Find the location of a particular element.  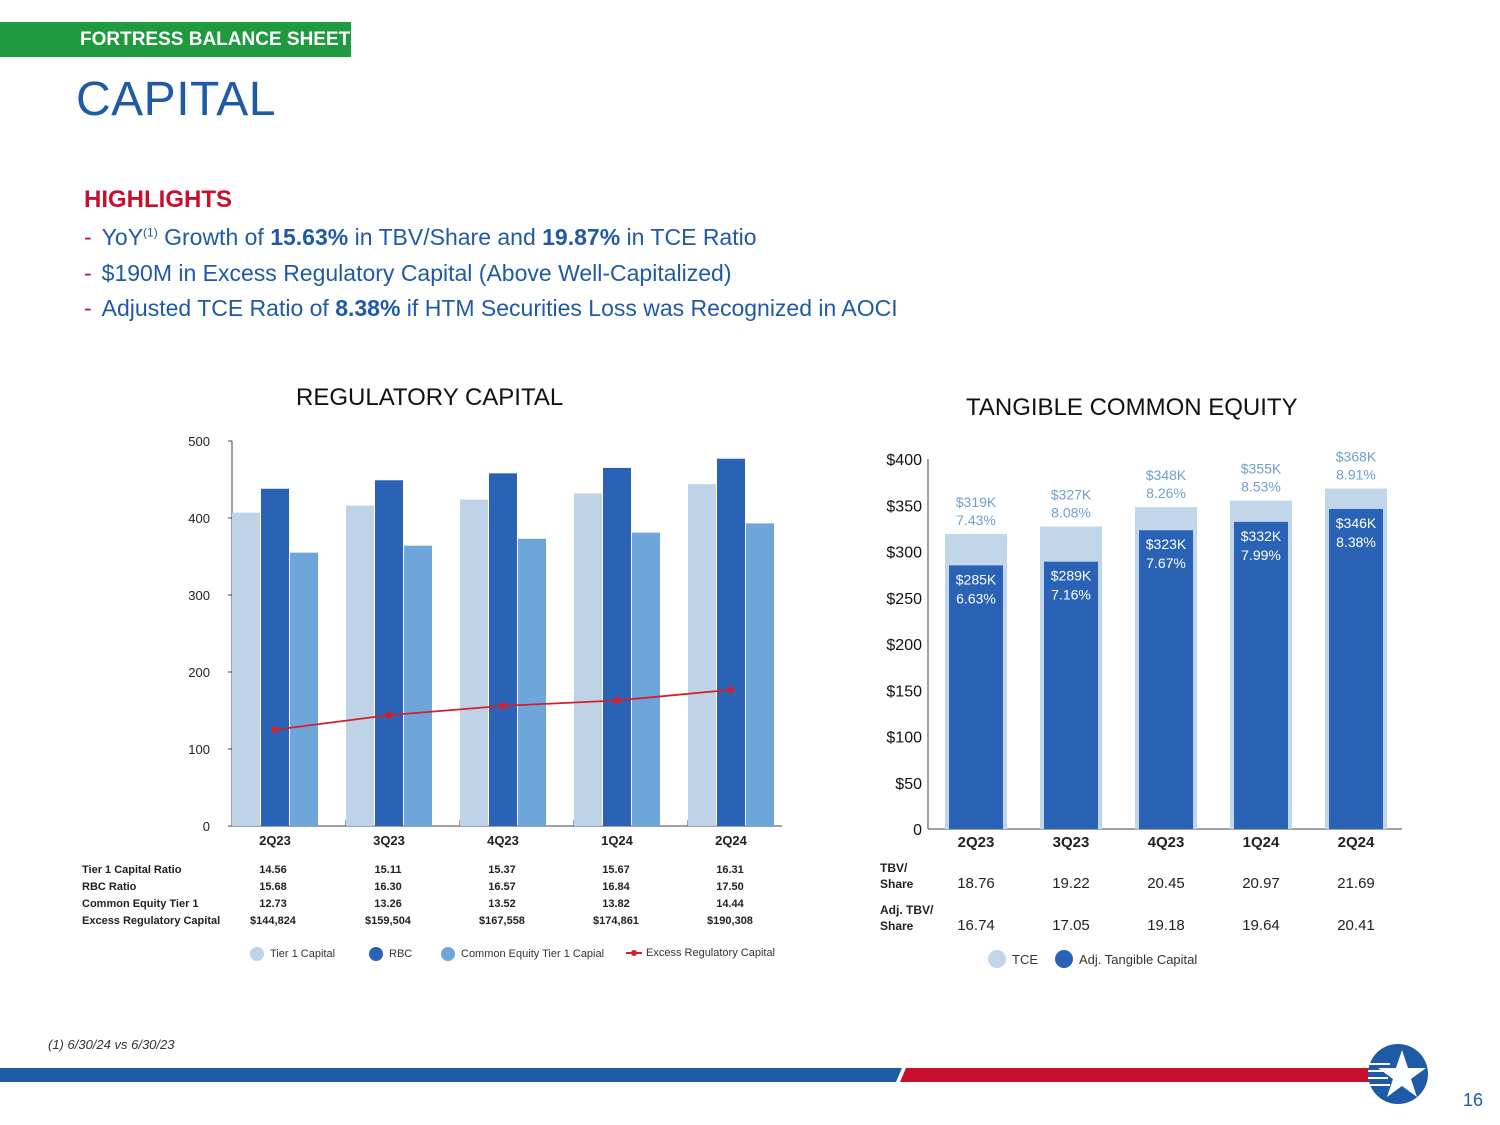

page-number: 16 is located at coordinates (1473, 1100).